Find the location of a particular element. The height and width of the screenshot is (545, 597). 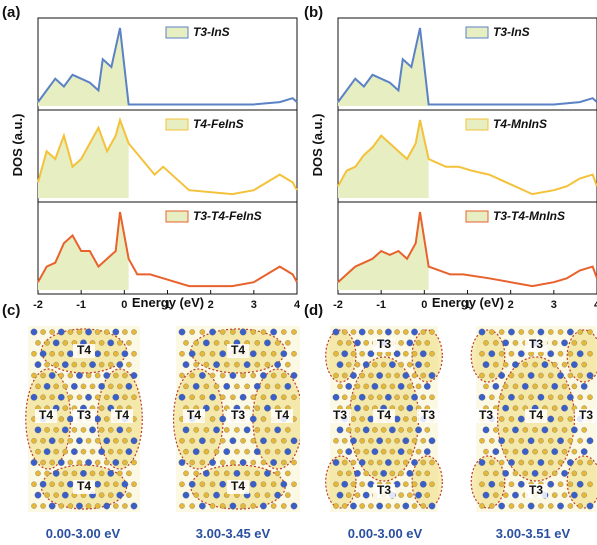

panel-label-d: (d) is located at coordinates (314, 310).